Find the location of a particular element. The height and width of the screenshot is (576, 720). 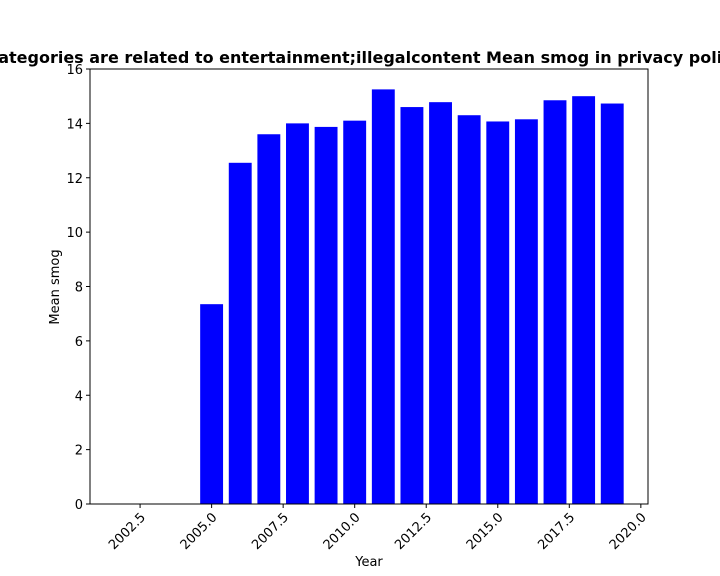

bar-2006 is located at coordinates (240, 333).